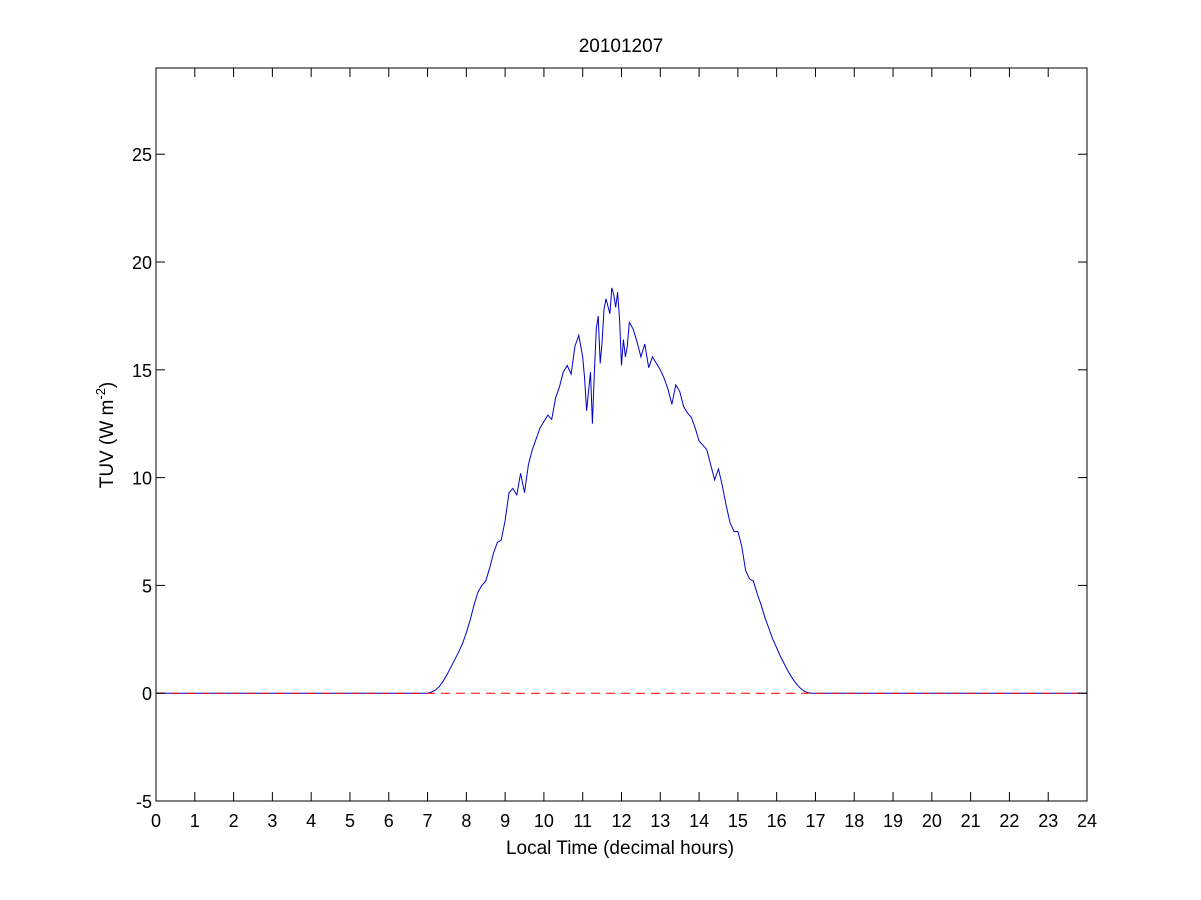  I want to click on x-tick-label-15: 15, so click(738, 821).